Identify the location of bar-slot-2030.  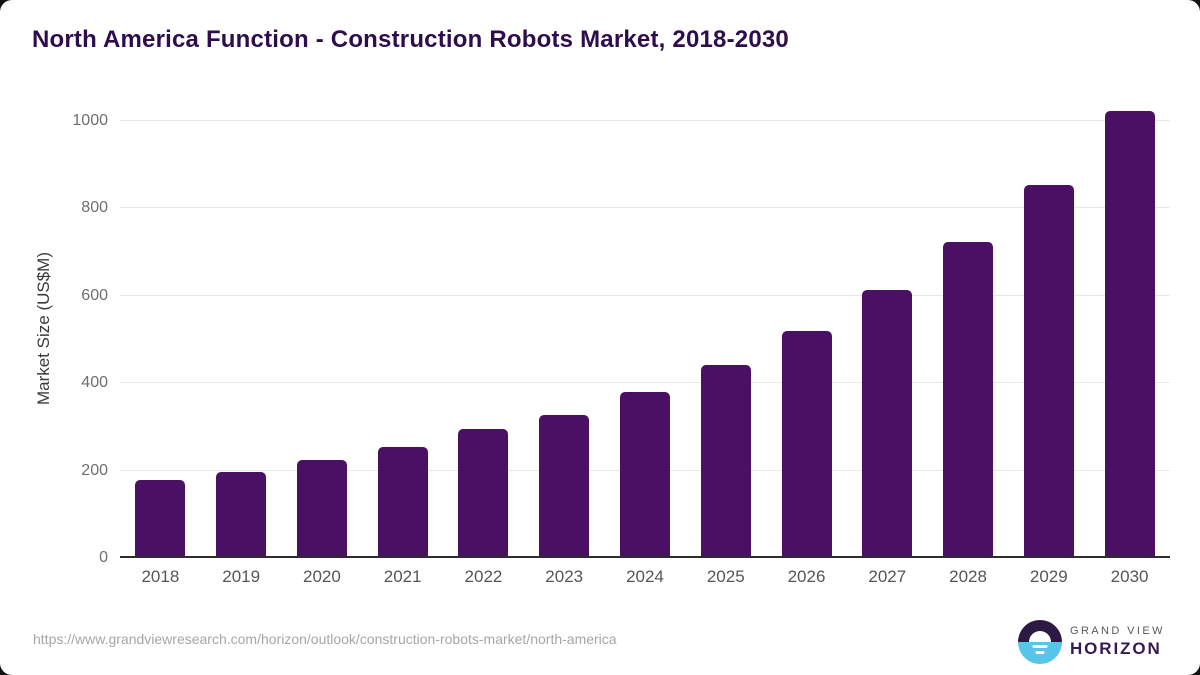
(1129, 278).